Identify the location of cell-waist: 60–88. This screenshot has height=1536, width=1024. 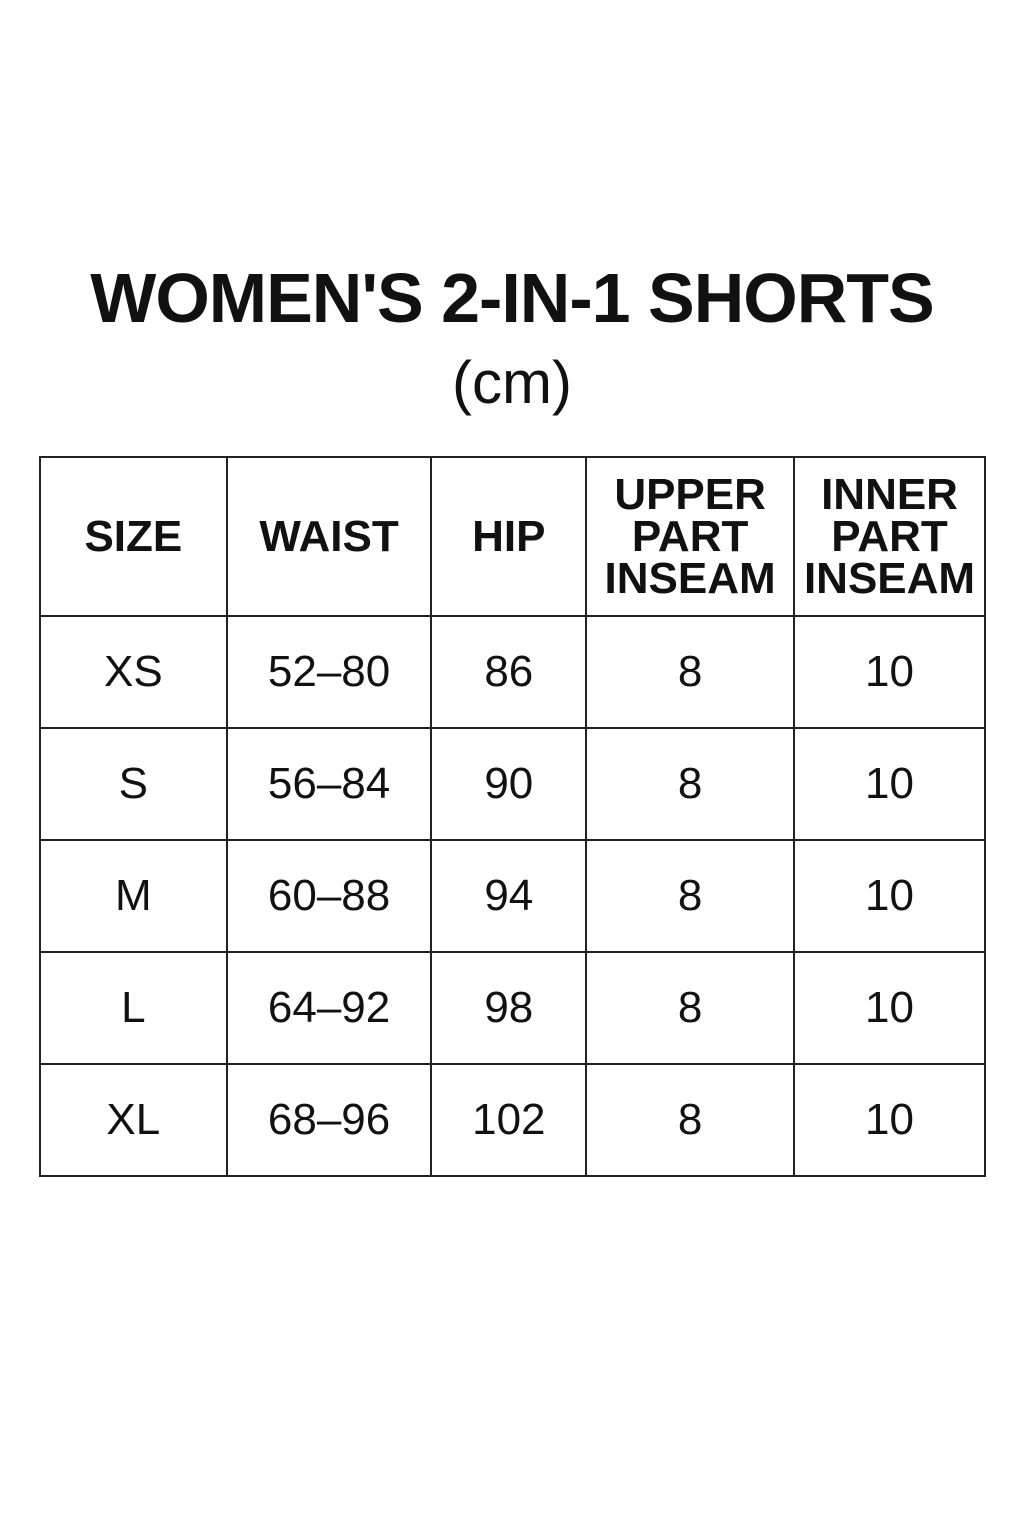
(329, 896).